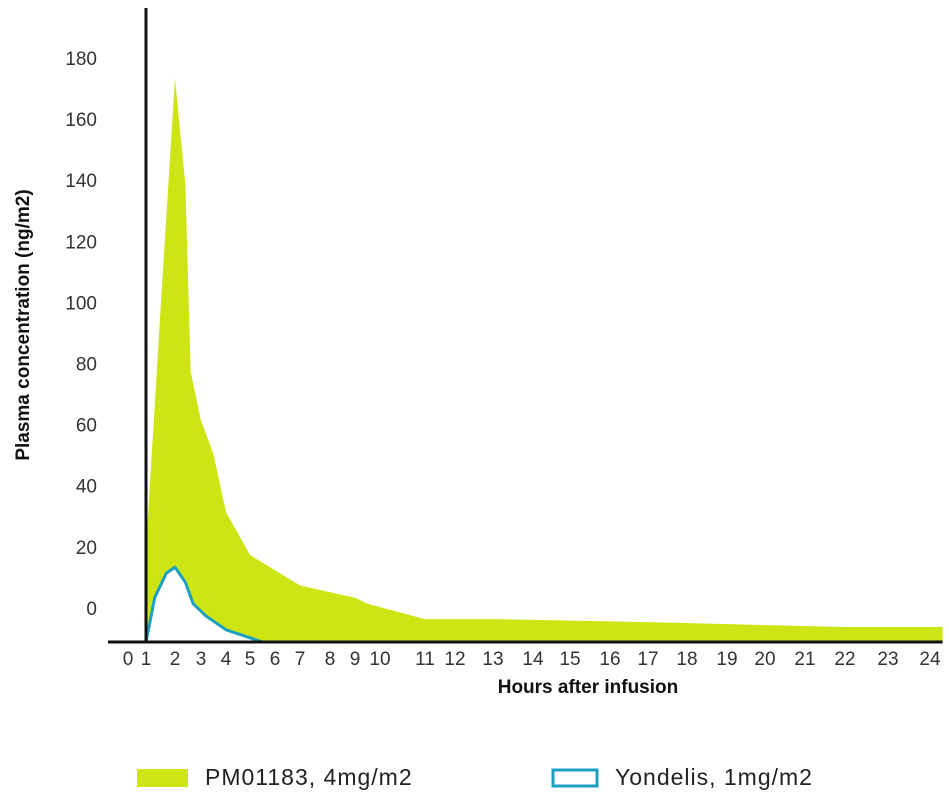  I want to click on y-tick-label: 20, so click(86, 548).